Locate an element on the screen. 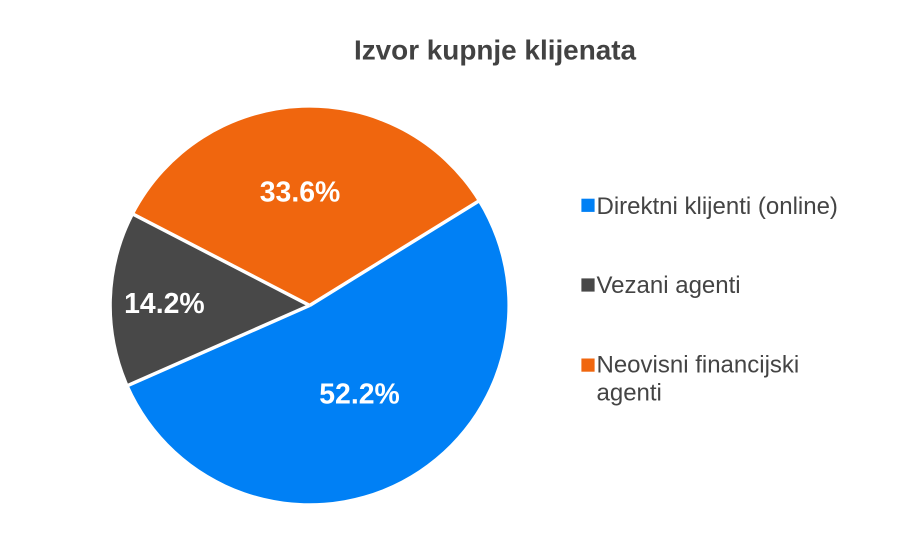 The image size is (906, 558). svg-text: Direktni klijenti (online) is located at coordinates (717, 206).